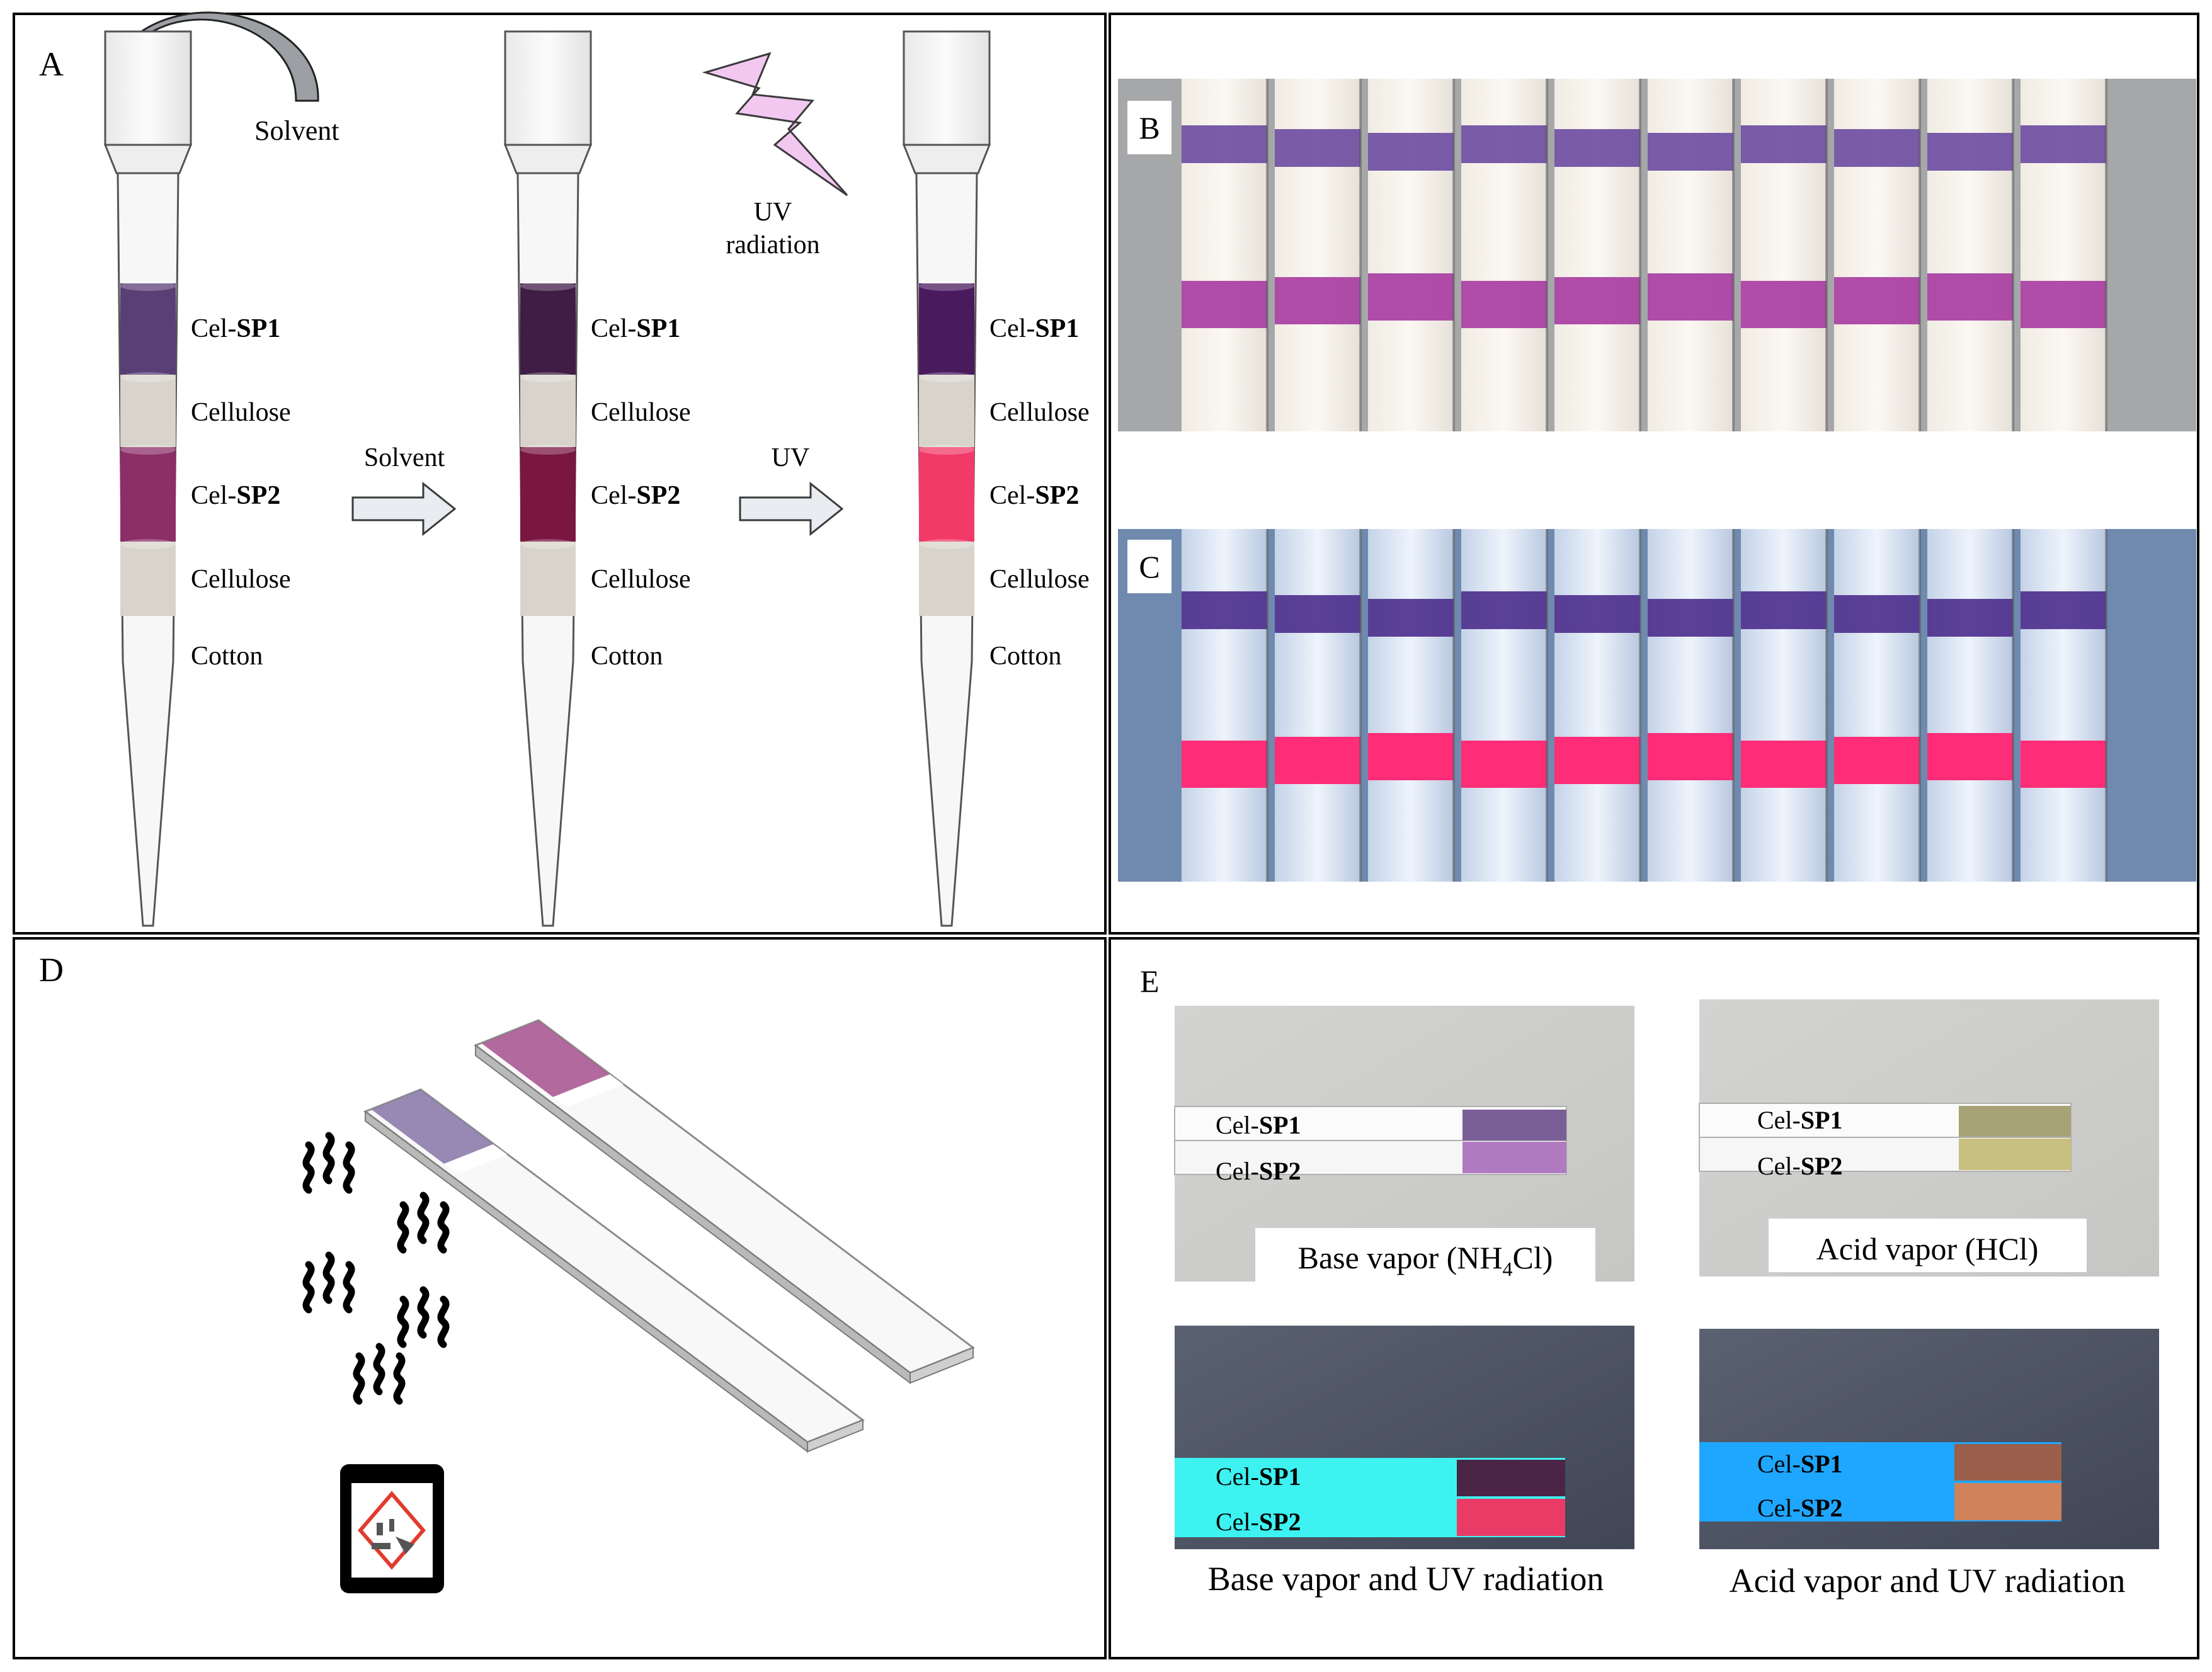 This screenshot has height=1672, width=2212. What do you see at coordinates (1025, 656) in the screenshot?
I see `label-cotton: Cotton` at bounding box center [1025, 656].